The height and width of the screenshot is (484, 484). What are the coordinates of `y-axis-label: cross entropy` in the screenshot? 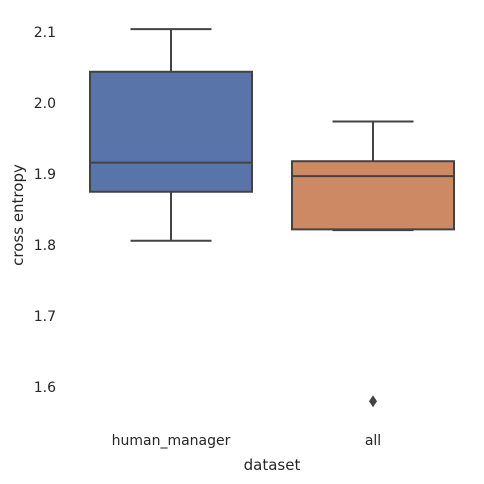 It's located at (18, 215).